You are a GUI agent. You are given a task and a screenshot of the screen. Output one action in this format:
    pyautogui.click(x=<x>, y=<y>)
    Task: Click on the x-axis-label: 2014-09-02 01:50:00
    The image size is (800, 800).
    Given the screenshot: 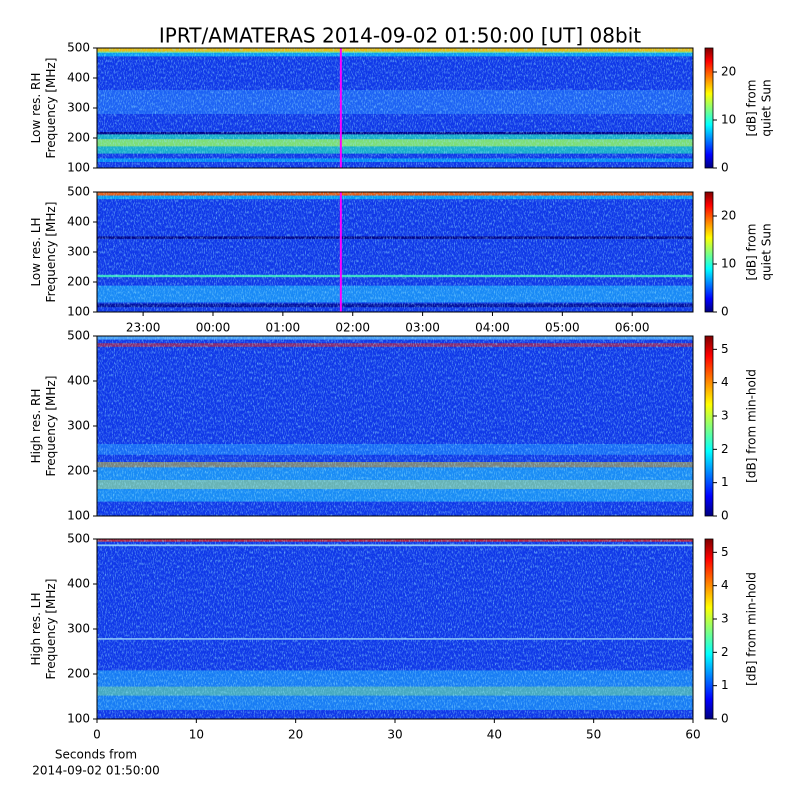 What is the action you would take?
    pyautogui.click(x=95, y=771)
    